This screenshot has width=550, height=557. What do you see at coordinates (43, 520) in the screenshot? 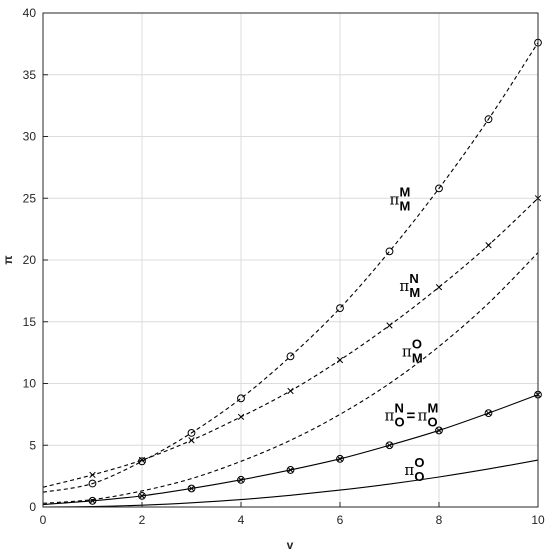
I see `x-tick-label: 0` at bounding box center [43, 520].